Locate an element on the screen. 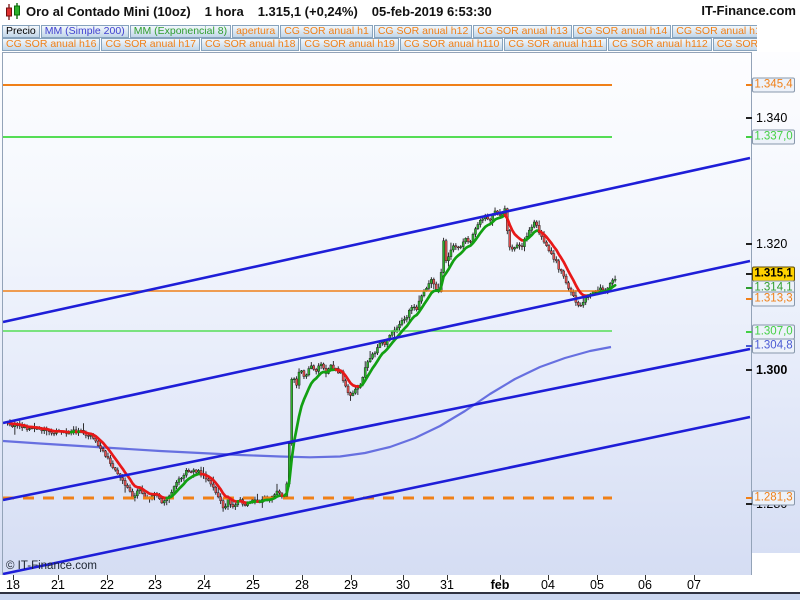  indicator-value-badge: 1.304,8 is located at coordinates (773, 346).